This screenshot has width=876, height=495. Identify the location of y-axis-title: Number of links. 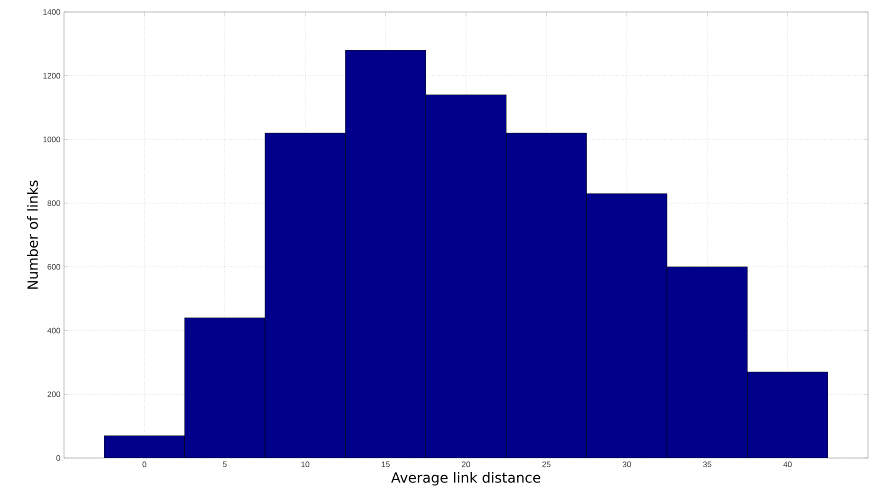
(32, 234).